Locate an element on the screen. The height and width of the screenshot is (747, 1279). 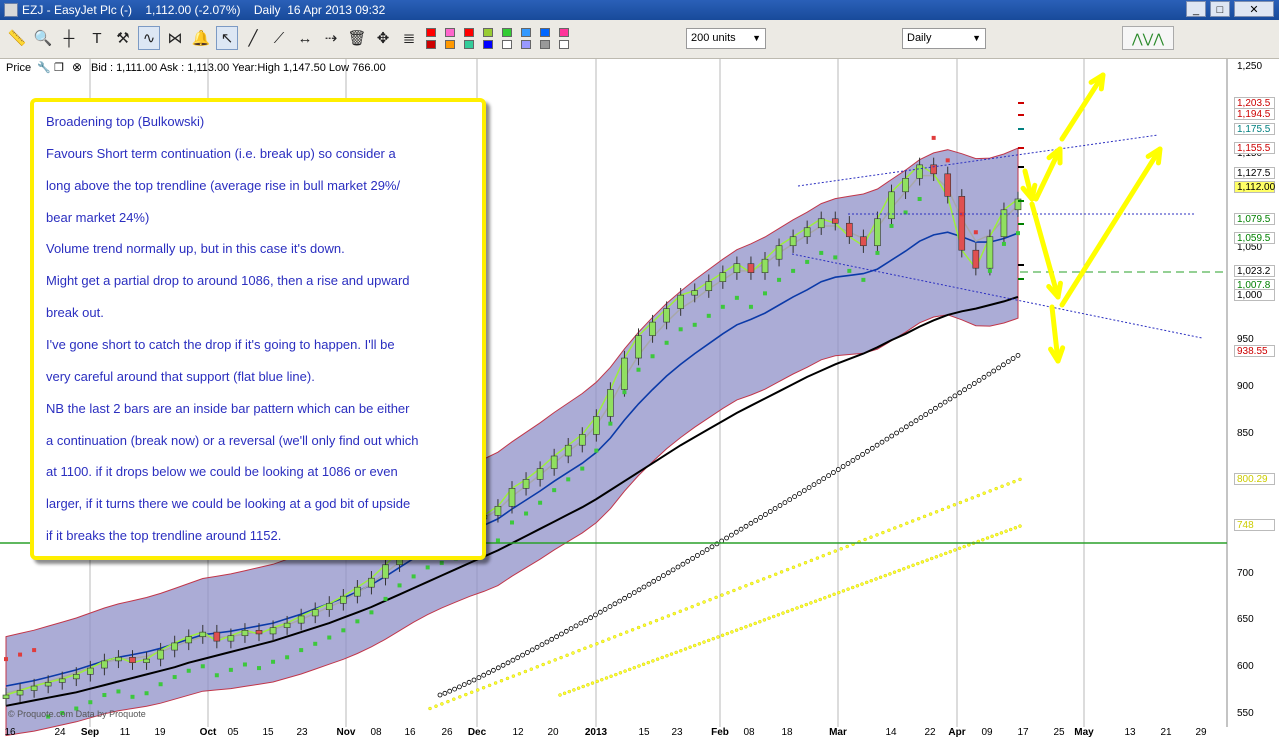
chart-style-icon: ⋀⋁⋀ is located at coordinates (1148, 38).